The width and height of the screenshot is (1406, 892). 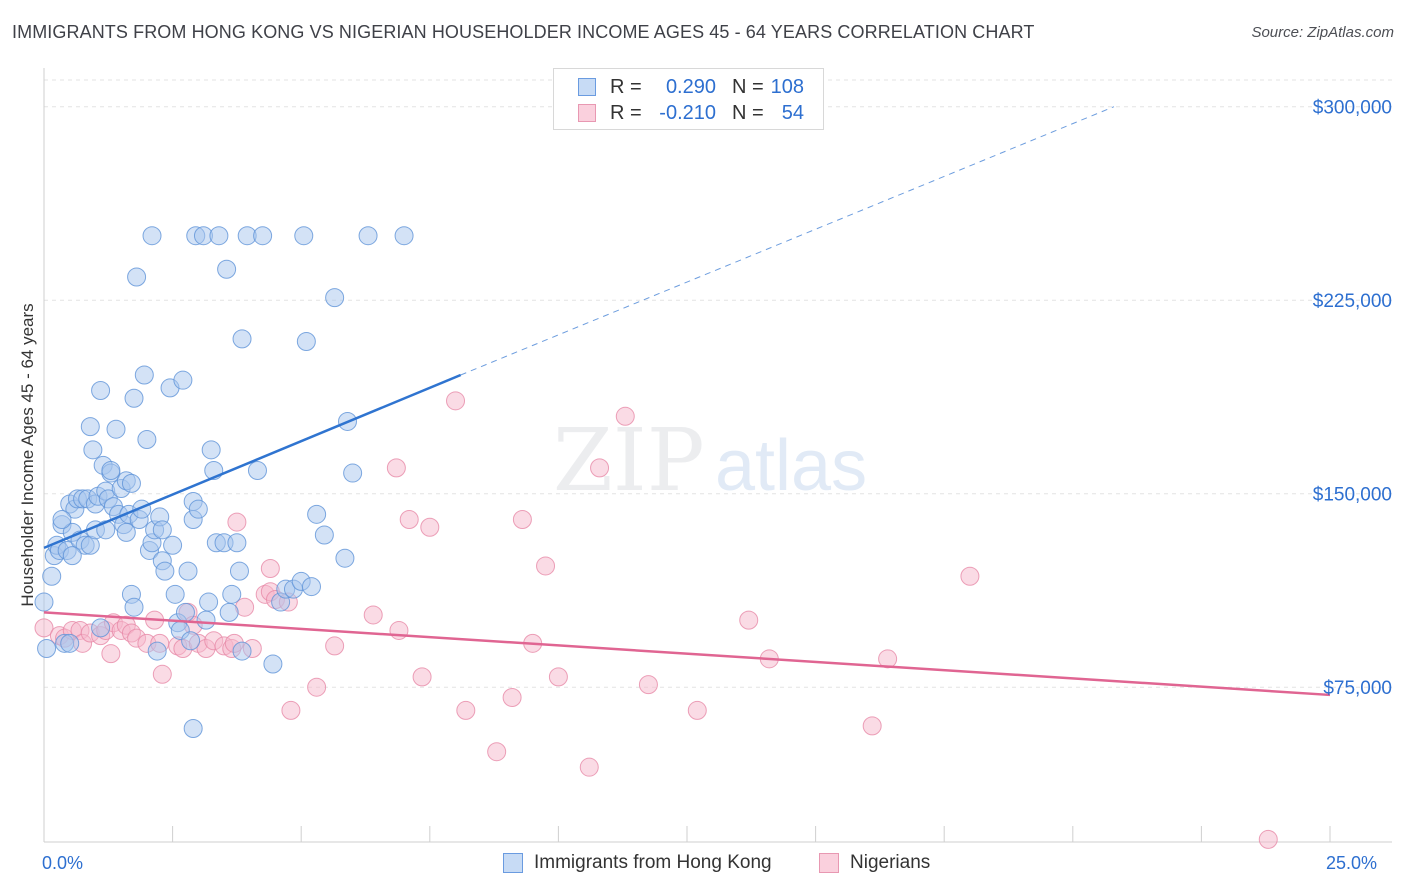 I want to click on legend-item-hong-kong: Immigrants from Hong Kong, so click(x=637, y=863).